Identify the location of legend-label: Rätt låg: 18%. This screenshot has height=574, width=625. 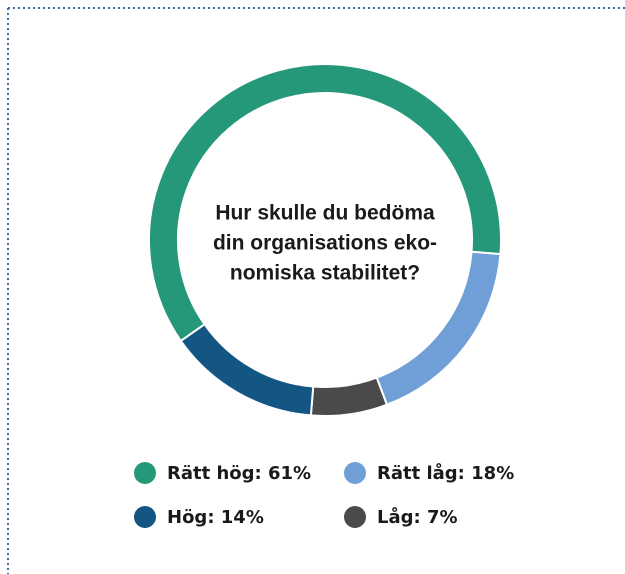
(445, 473).